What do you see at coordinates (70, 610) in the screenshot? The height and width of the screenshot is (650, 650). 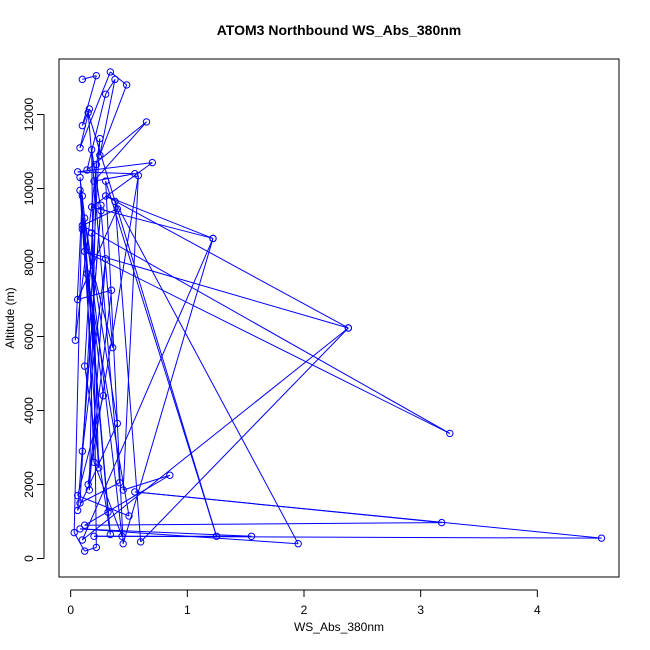 I see `x-tick-label: 0` at bounding box center [70, 610].